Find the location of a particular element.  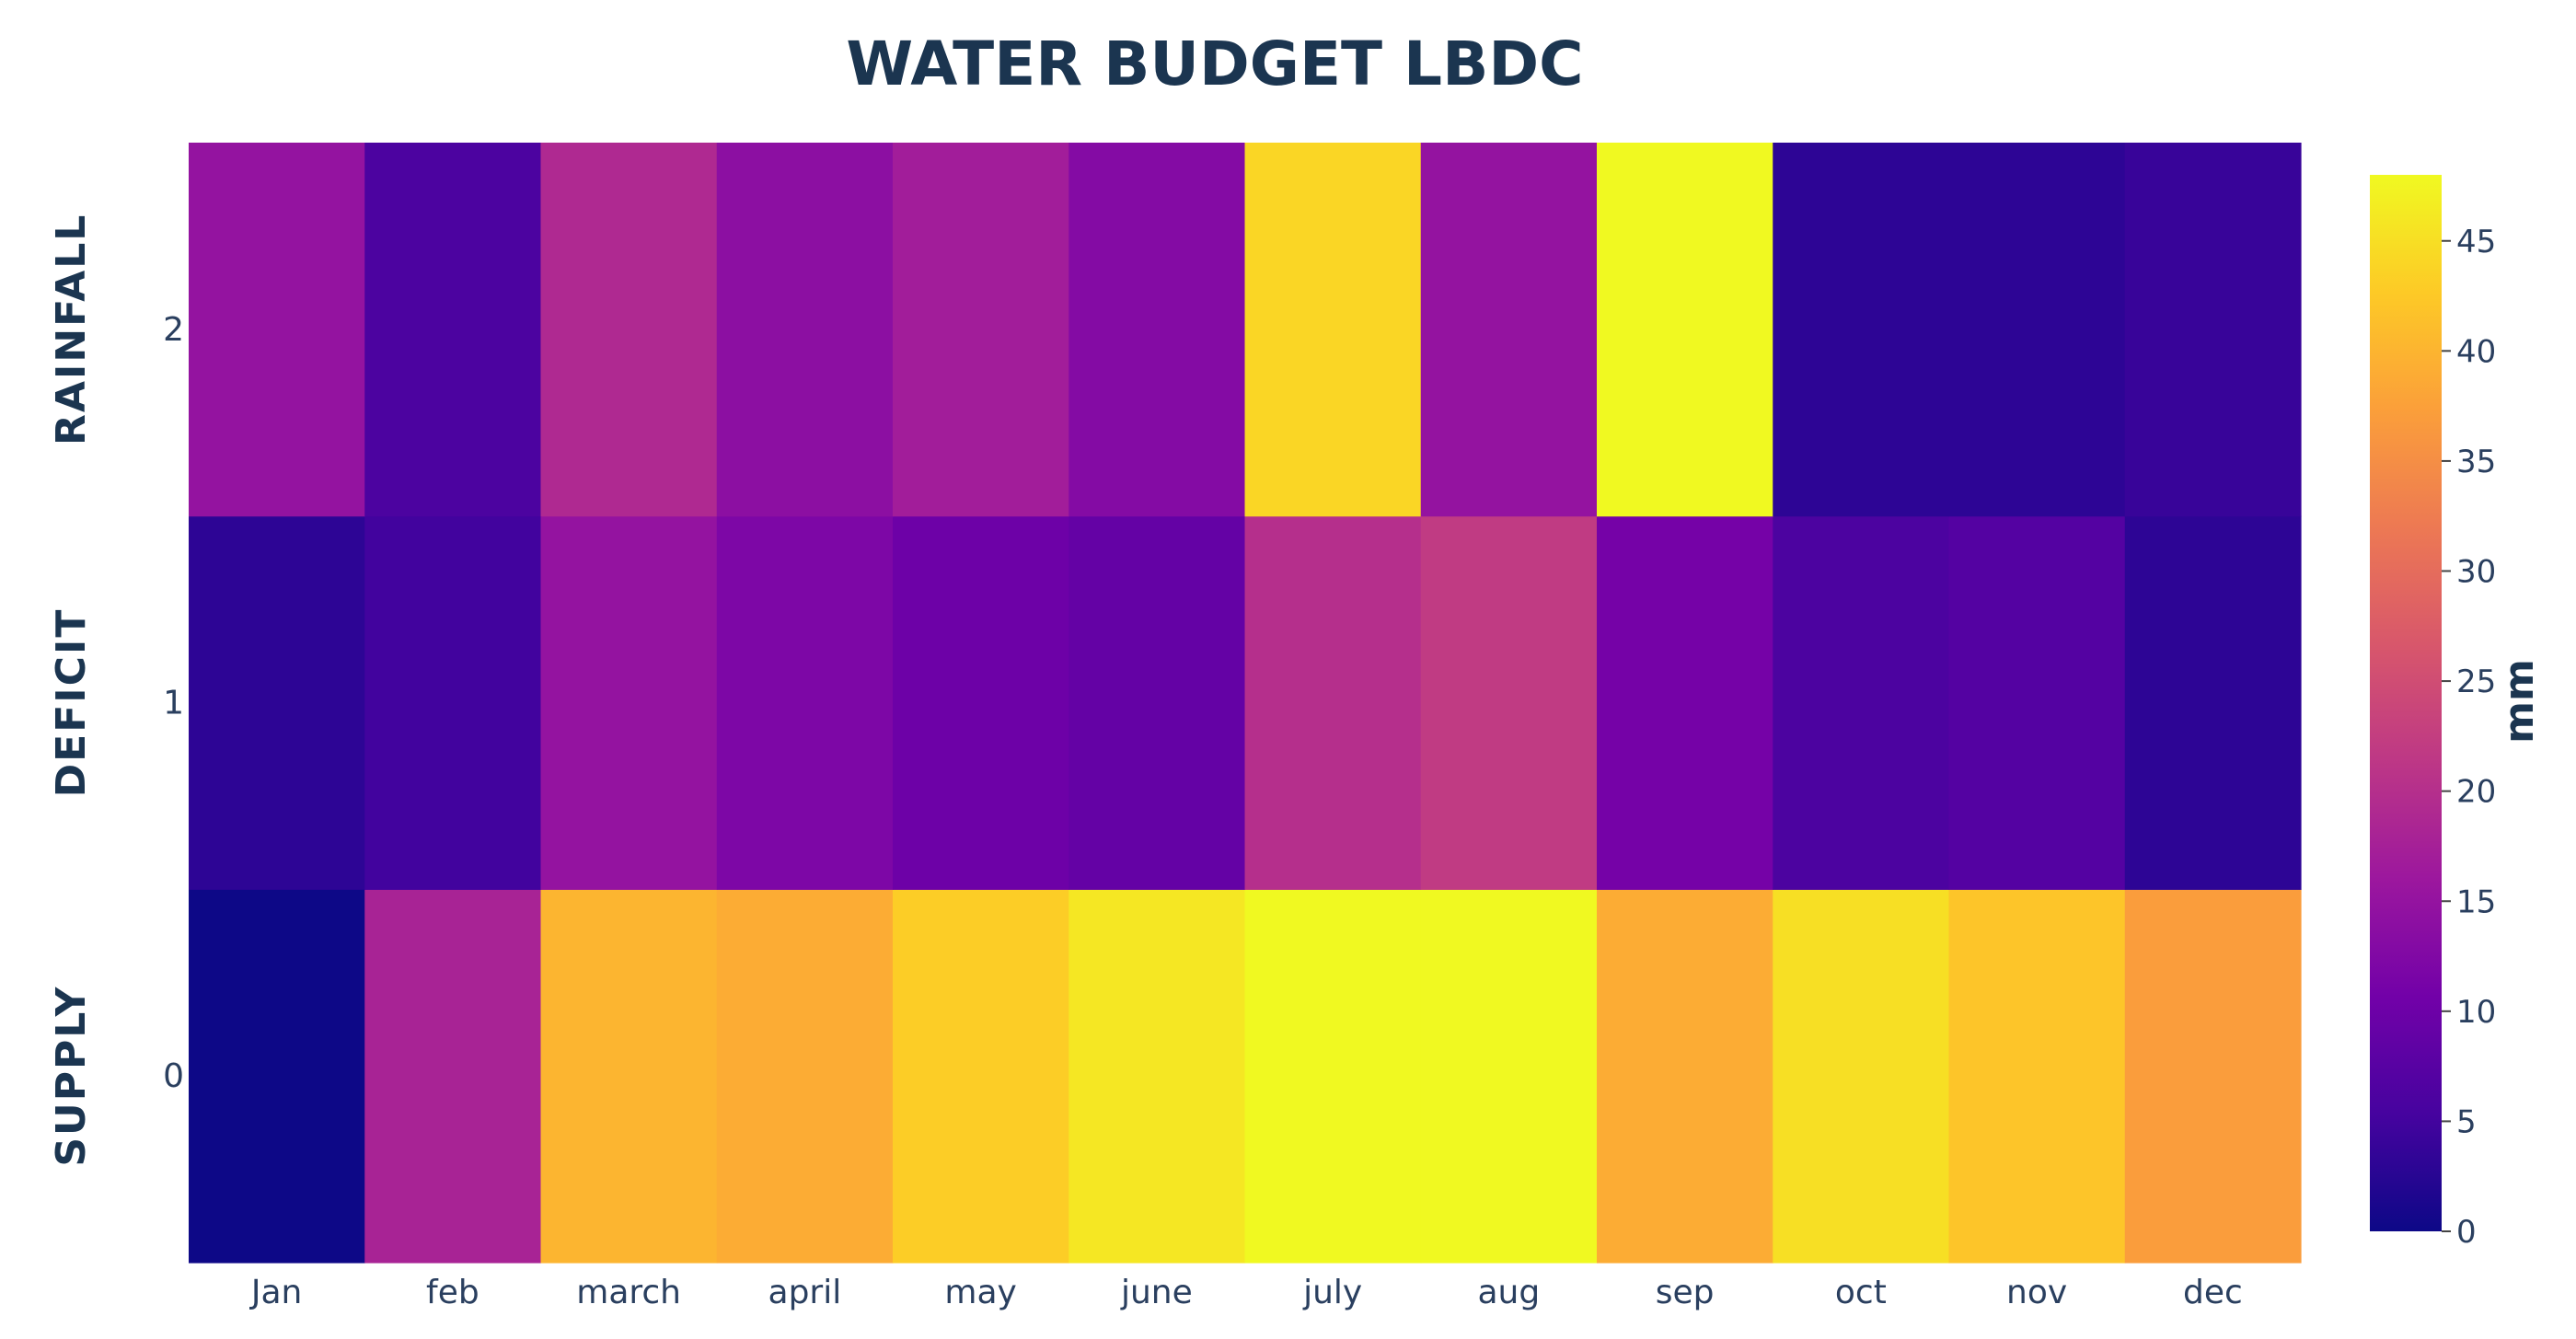

x-tick-label: sep is located at coordinates (1686, 1292).